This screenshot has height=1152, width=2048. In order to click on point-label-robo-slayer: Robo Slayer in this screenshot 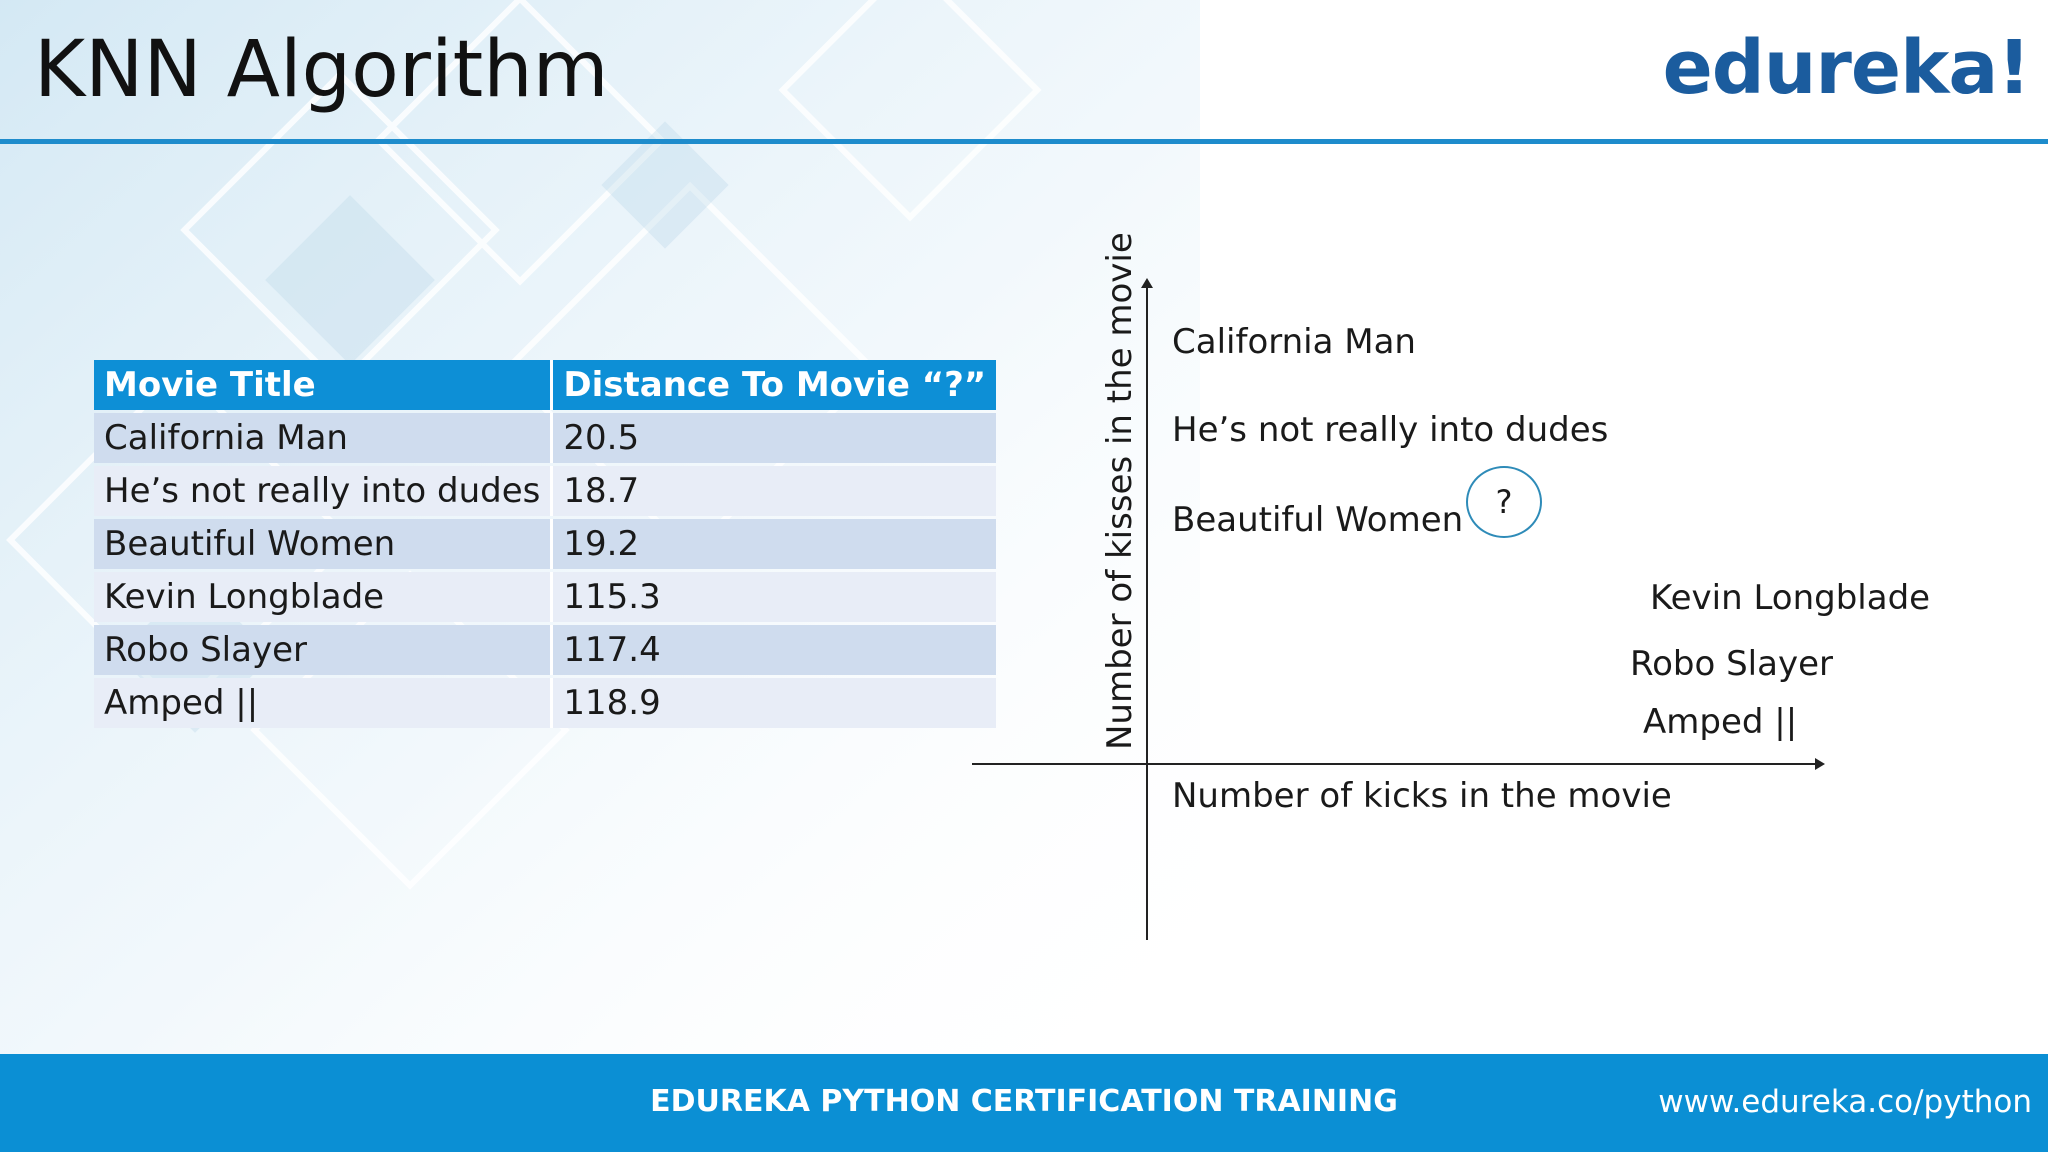, I will do `click(1731, 664)`.